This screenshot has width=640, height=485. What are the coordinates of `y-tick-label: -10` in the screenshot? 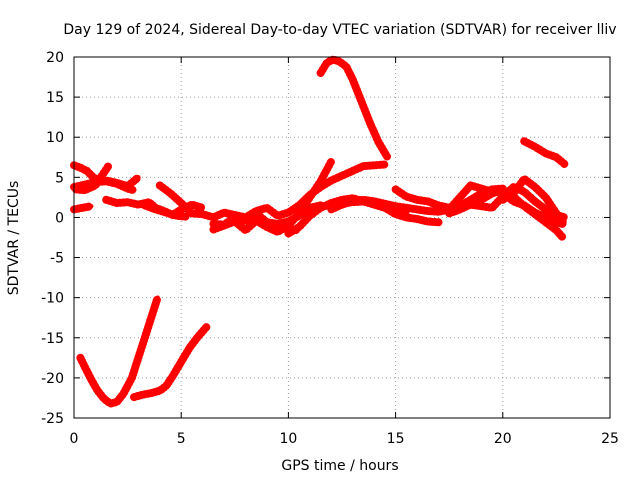 It's located at (52, 299).